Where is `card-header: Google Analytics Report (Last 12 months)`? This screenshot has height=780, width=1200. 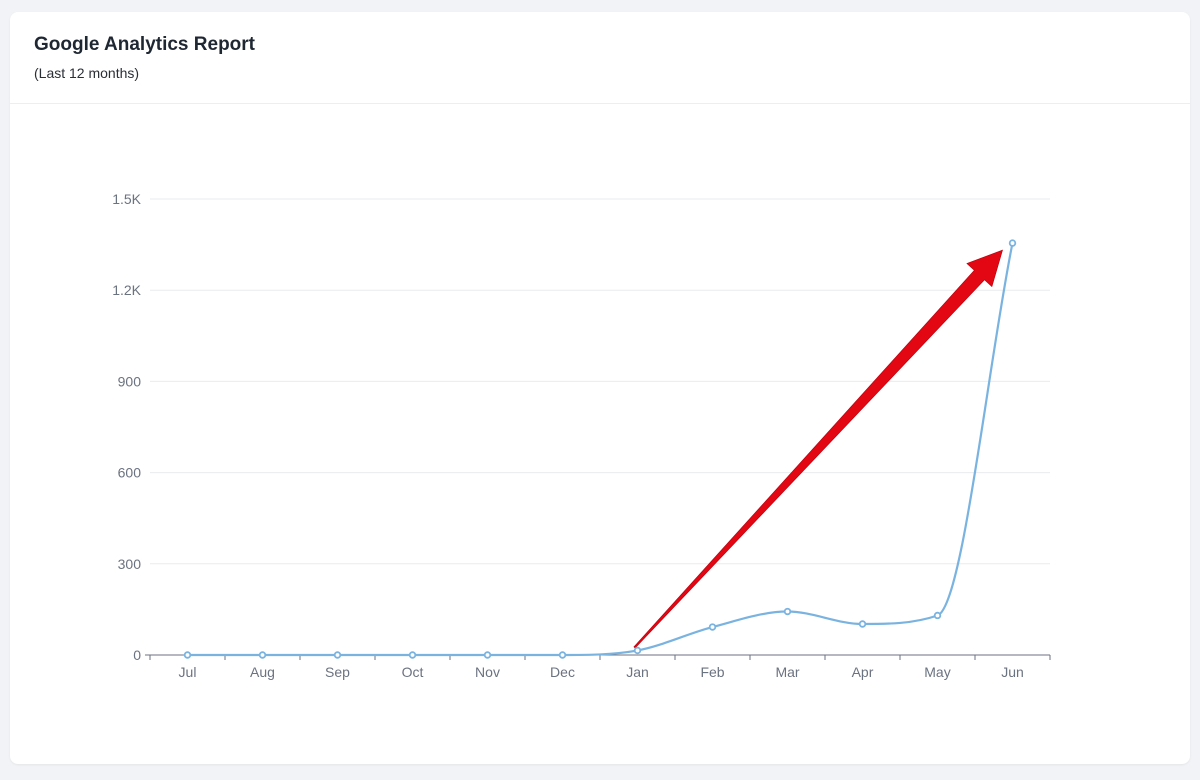 card-header: Google Analytics Report (Last 12 months) is located at coordinates (600, 58).